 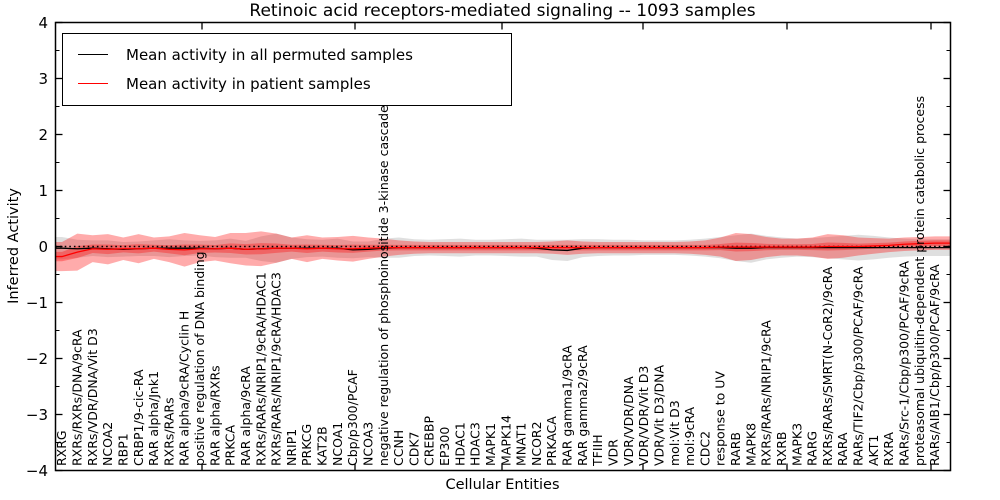 I want to click on x-tick-label: VDR/VDR/Vit D3, so click(x=643, y=416).